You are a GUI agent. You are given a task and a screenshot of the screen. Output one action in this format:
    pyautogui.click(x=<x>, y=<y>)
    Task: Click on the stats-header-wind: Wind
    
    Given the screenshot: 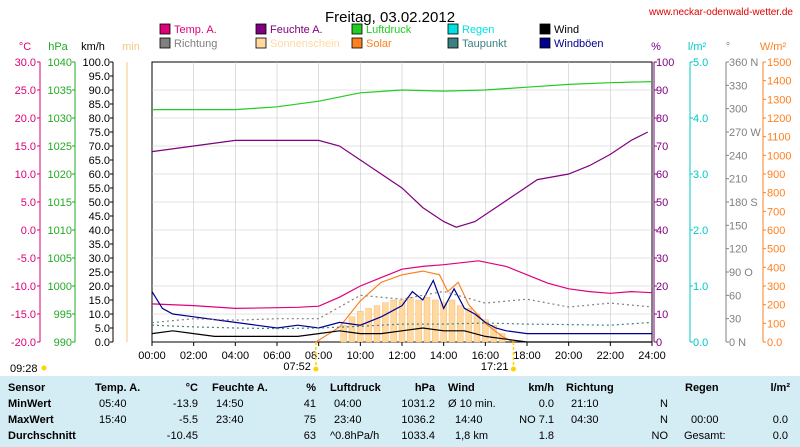 What is the action you would take?
    pyautogui.click(x=461, y=388)
    